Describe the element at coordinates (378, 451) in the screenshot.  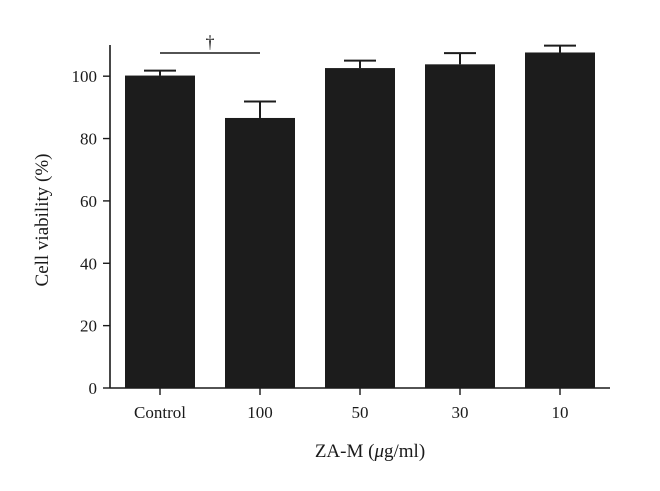
I see `x-axis-label-unit-symbol: μ` at that location.